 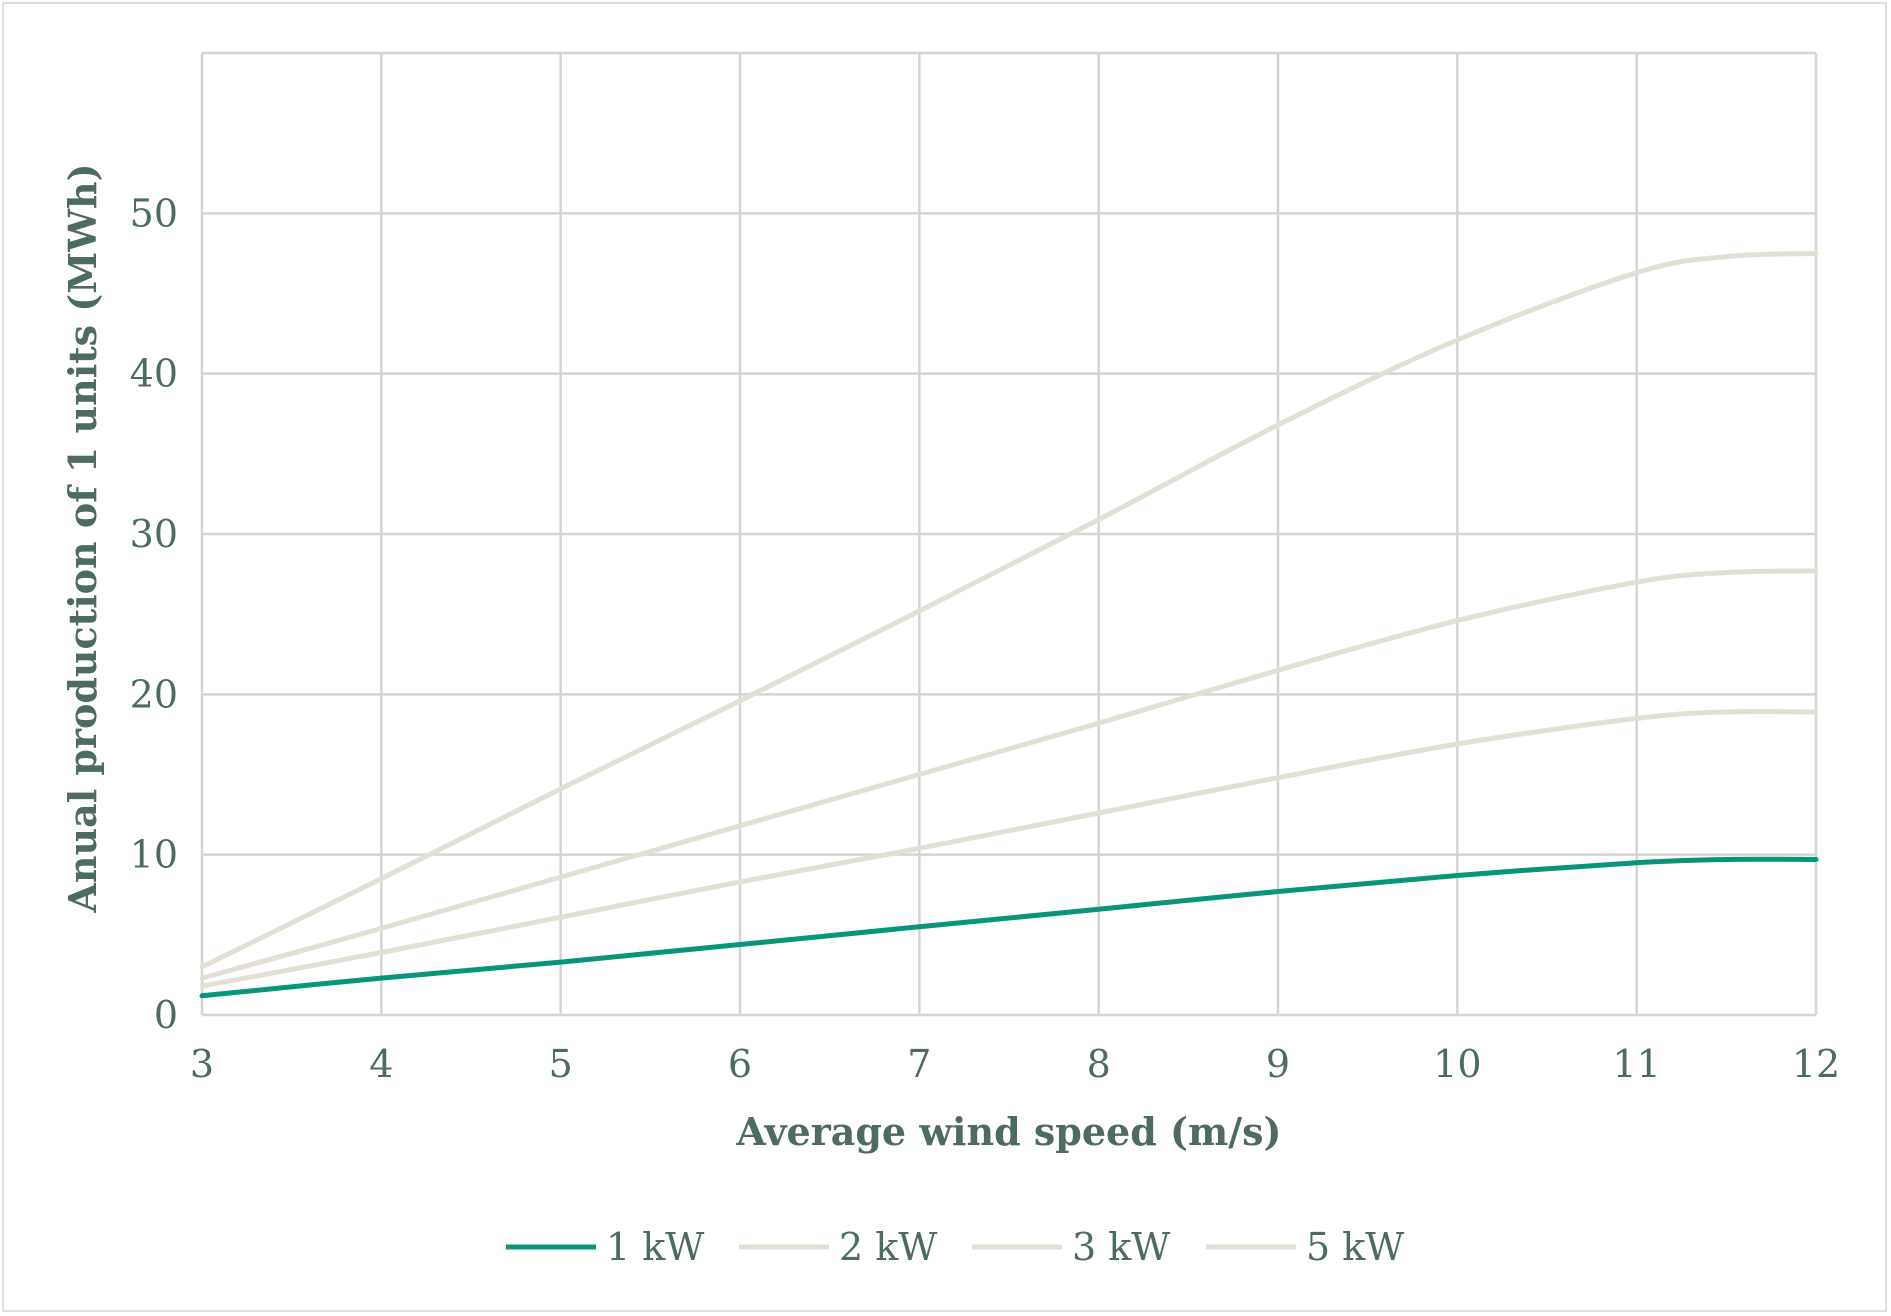 What do you see at coordinates (740, 1064) in the screenshot?
I see `x-tick-label: 6` at bounding box center [740, 1064].